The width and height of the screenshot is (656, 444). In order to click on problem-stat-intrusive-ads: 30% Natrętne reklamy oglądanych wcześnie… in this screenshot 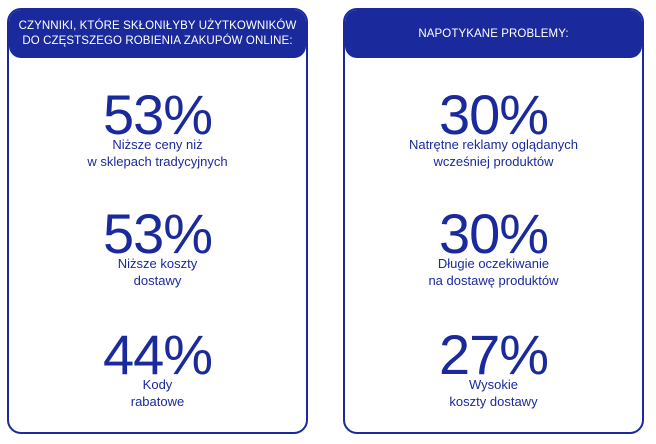, I will do `click(493, 126)`.